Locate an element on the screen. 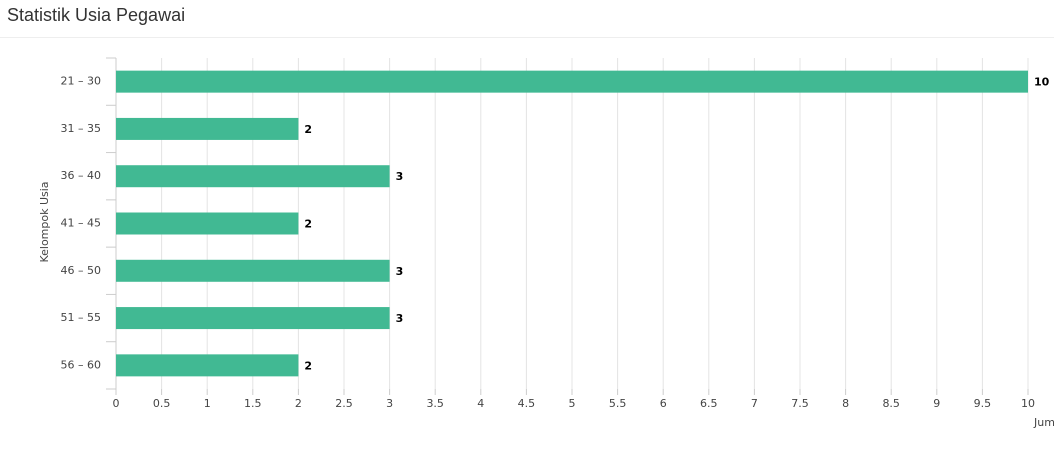 This screenshot has height=451, width=1054. x-tick-label: 8.5 is located at coordinates (891, 403).